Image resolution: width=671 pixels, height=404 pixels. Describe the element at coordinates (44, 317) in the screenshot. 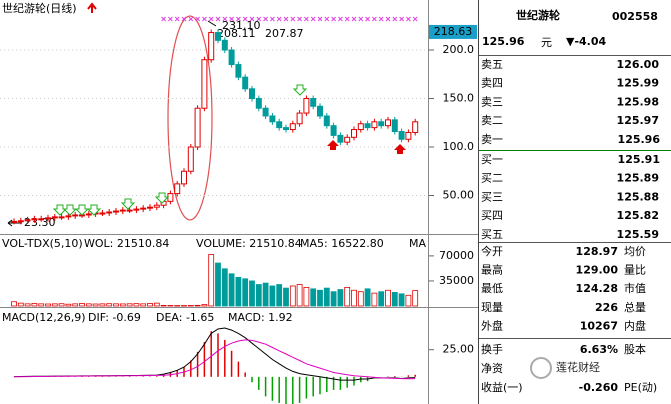

I see `macd-label: MACD(12,26,9)` at that location.